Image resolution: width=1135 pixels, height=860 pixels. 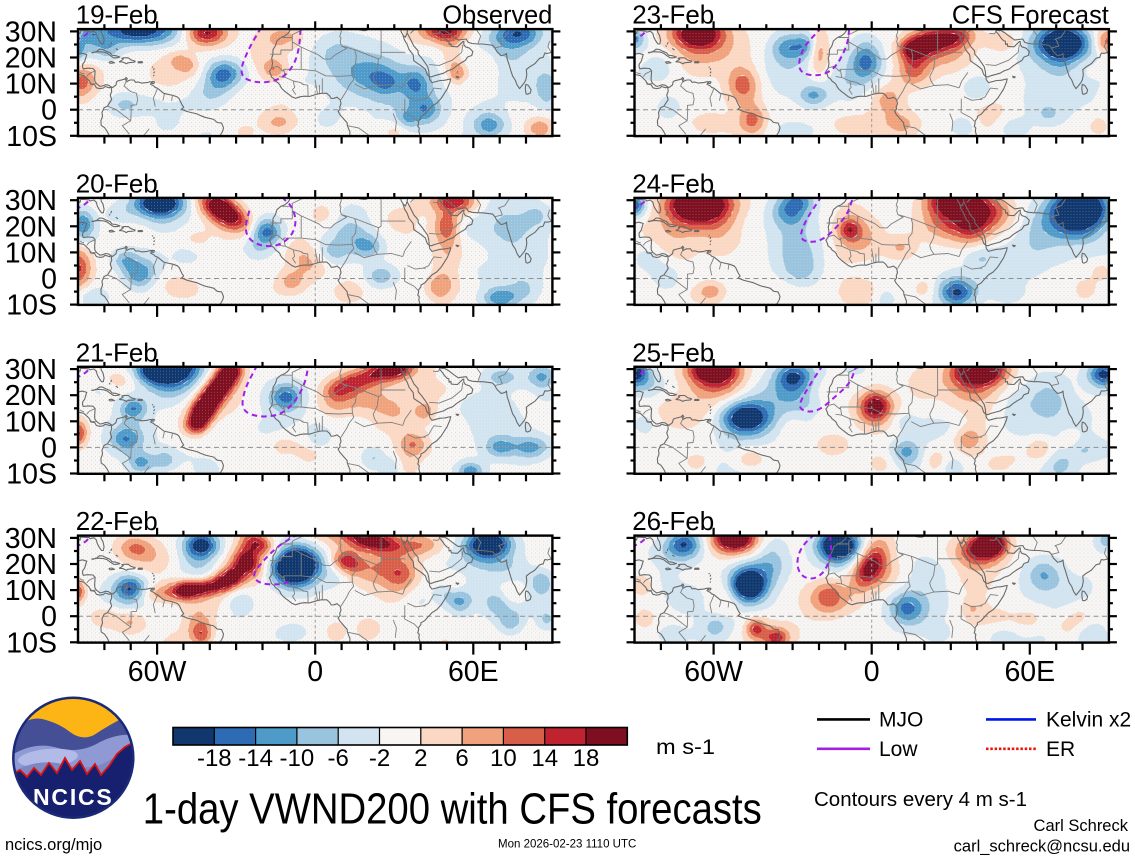 I want to click on svg-text: 20-Feb, so click(x=117, y=184).